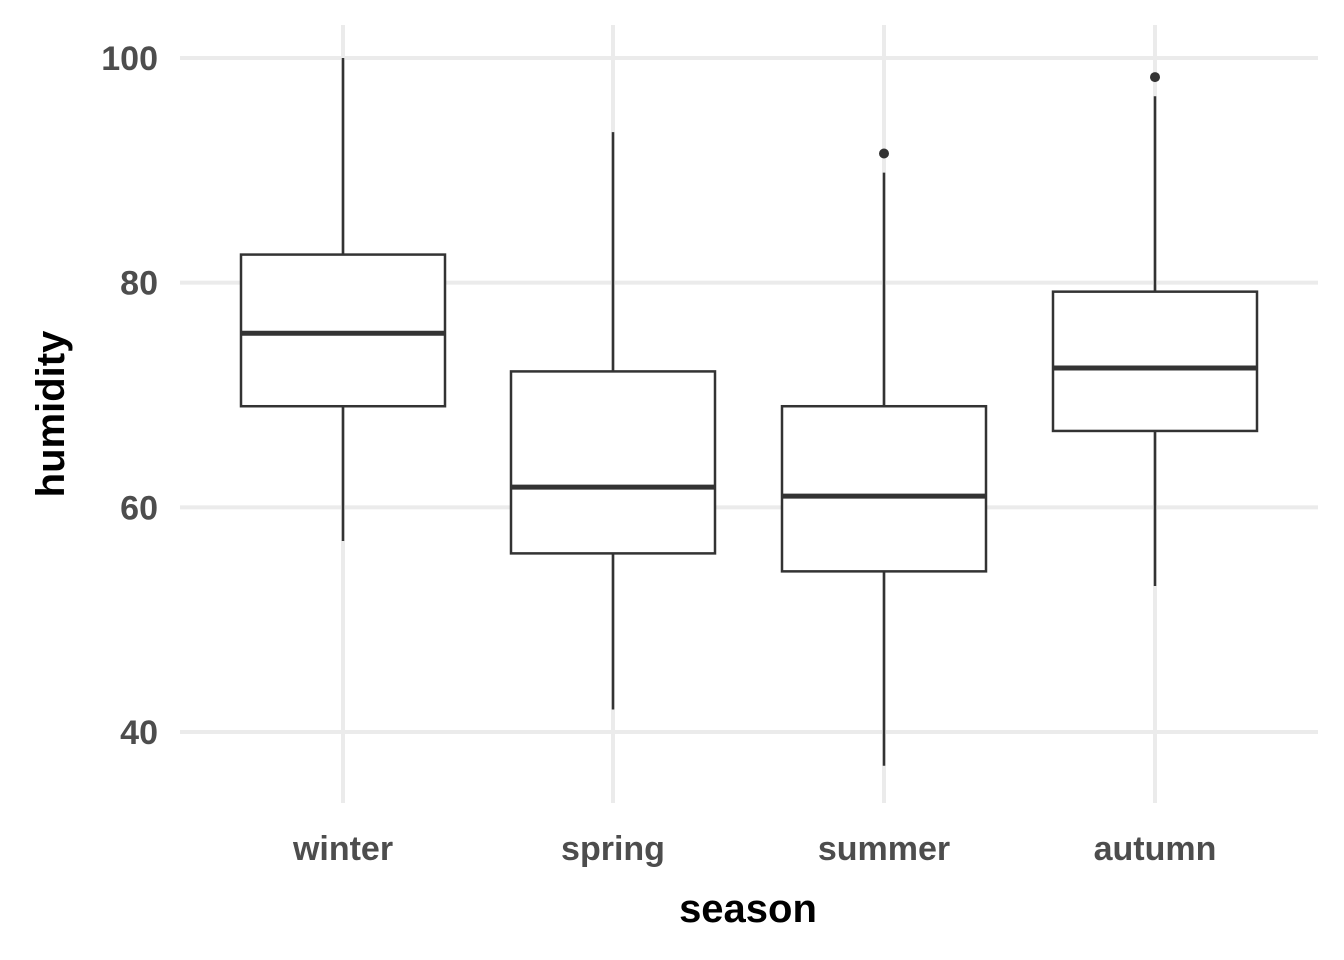 This screenshot has height=960, width=1344. I want to click on y-tick-label: 80, so click(139, 284).